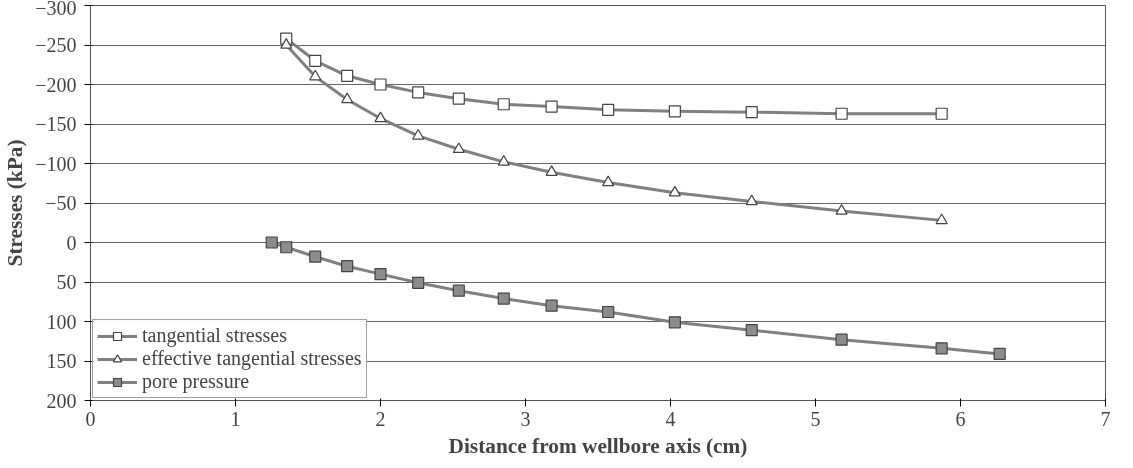 The width and height of the screenshot is (1133, 468). I want to click on x-tick-label: 1, so click(235, 418).